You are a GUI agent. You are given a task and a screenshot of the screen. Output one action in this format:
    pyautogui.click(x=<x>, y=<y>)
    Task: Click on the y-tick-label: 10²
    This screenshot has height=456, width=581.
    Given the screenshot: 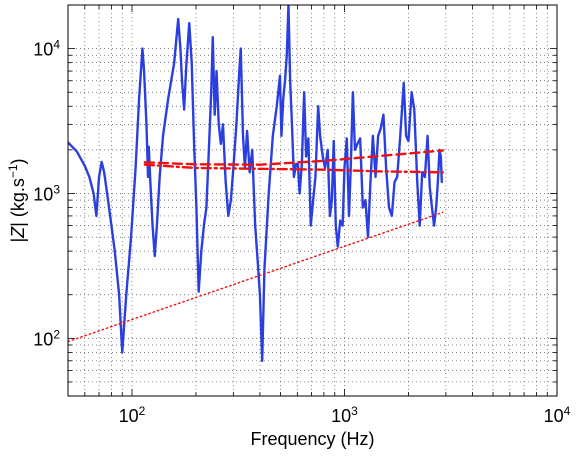 What is the action you would take?
    pyautogui.click(x=46, y=338)
    